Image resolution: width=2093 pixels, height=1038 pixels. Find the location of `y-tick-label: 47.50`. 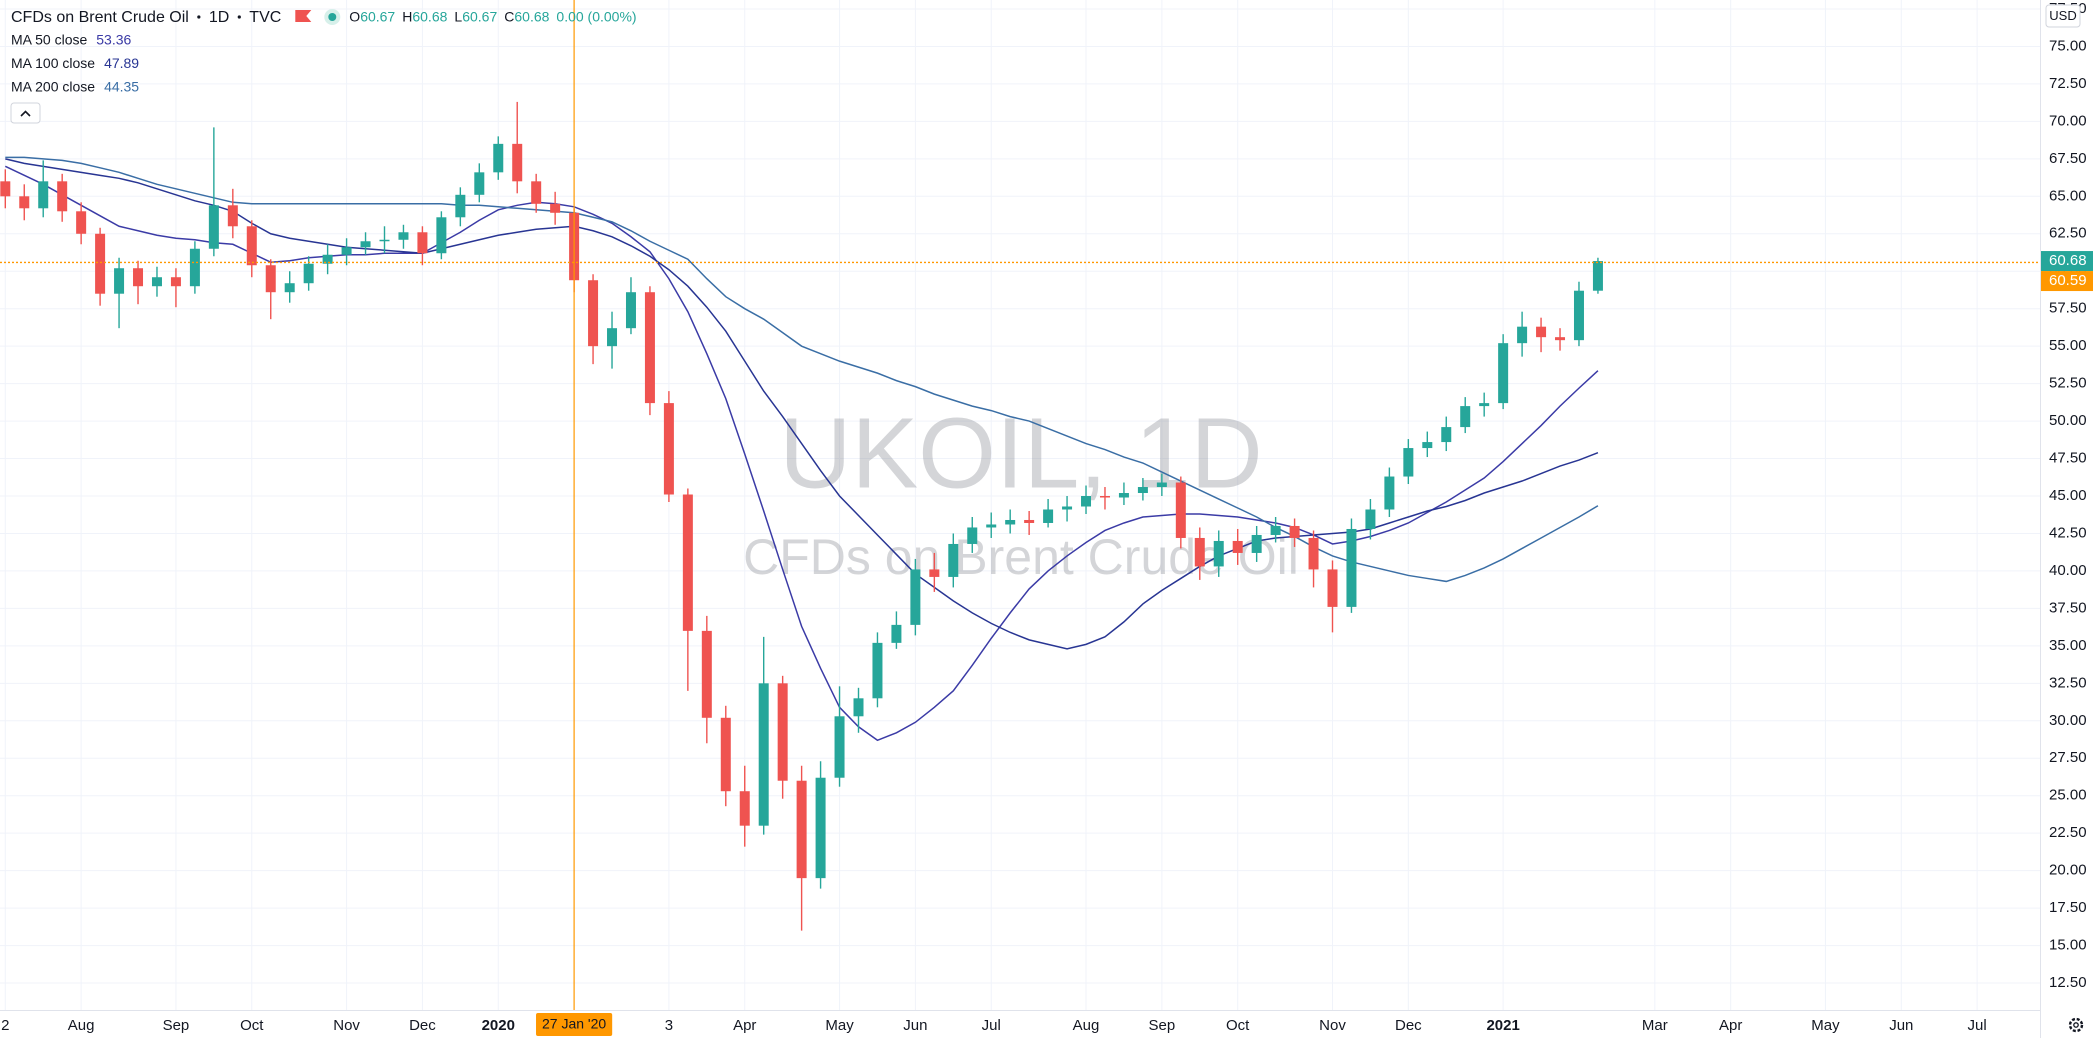

y-tick-label: 47.50 is located at coordinates (2068, 458).